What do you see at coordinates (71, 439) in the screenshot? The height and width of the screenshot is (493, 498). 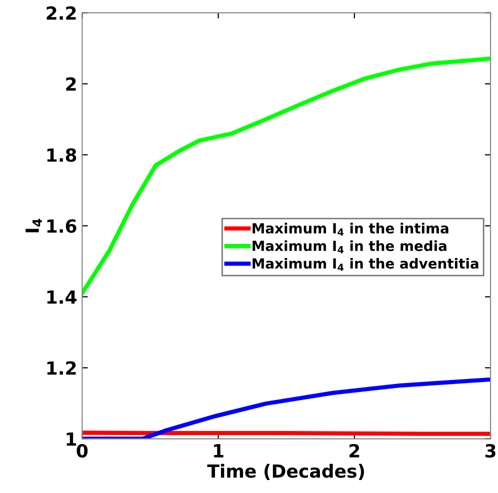 I see `y-tick-label: 1` at bounding box center [71, 439].